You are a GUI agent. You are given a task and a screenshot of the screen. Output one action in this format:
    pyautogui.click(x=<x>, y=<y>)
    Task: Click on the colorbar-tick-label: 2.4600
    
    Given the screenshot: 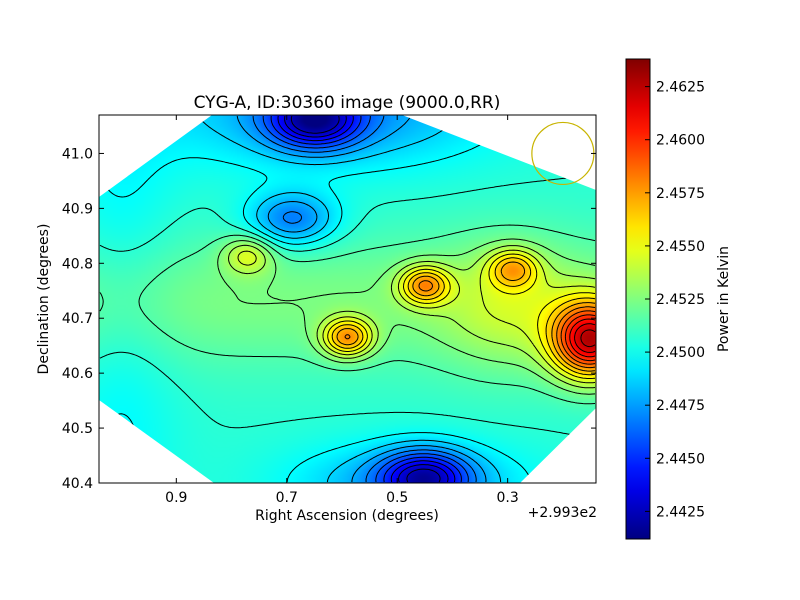 What is the action you would take?
    pyautogui.click(x=680, y=141)
    